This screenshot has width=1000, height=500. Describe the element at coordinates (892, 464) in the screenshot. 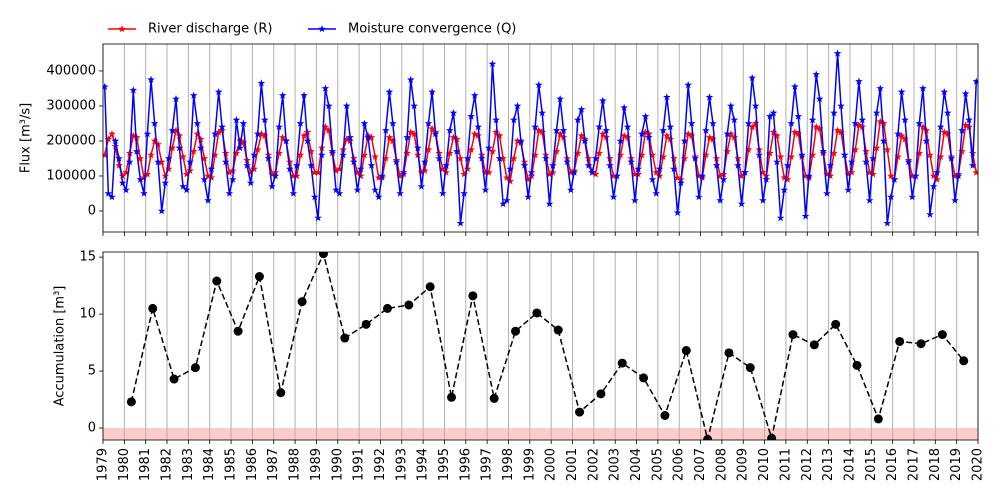

I see `x-tick-label: 2016` at that location.